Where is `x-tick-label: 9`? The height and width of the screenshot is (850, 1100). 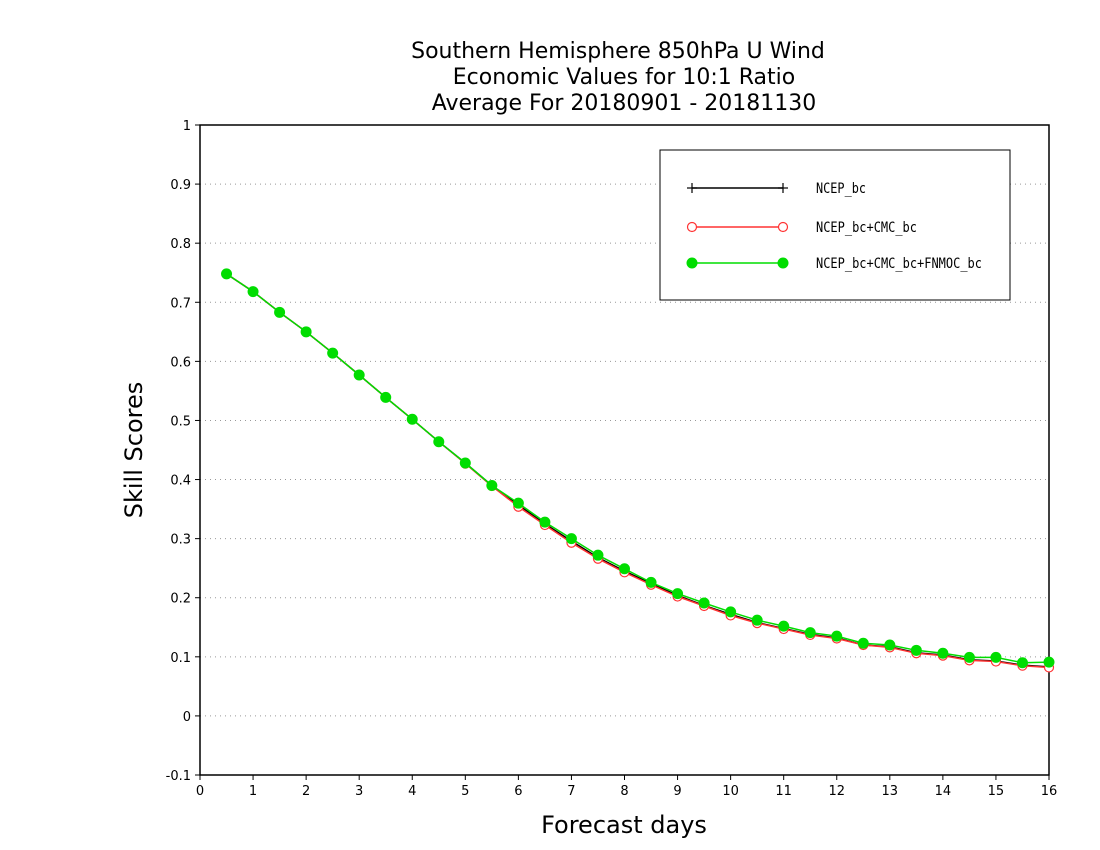
x-tick-label: 9 is located at coordinates (677, 791).